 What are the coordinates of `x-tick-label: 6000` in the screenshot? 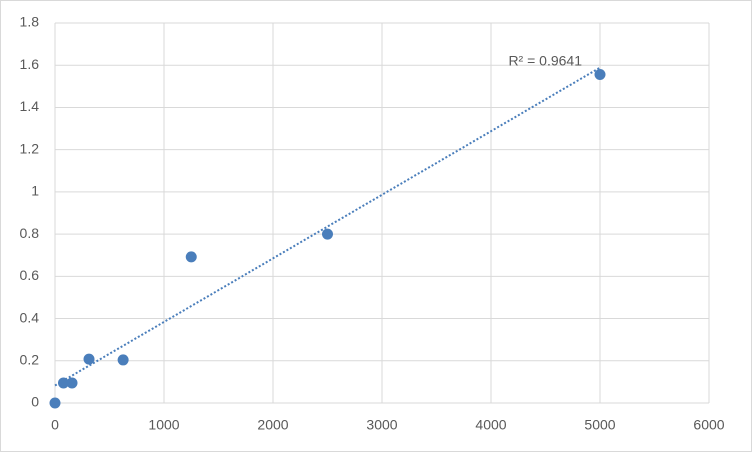 It's located at (708, 425).